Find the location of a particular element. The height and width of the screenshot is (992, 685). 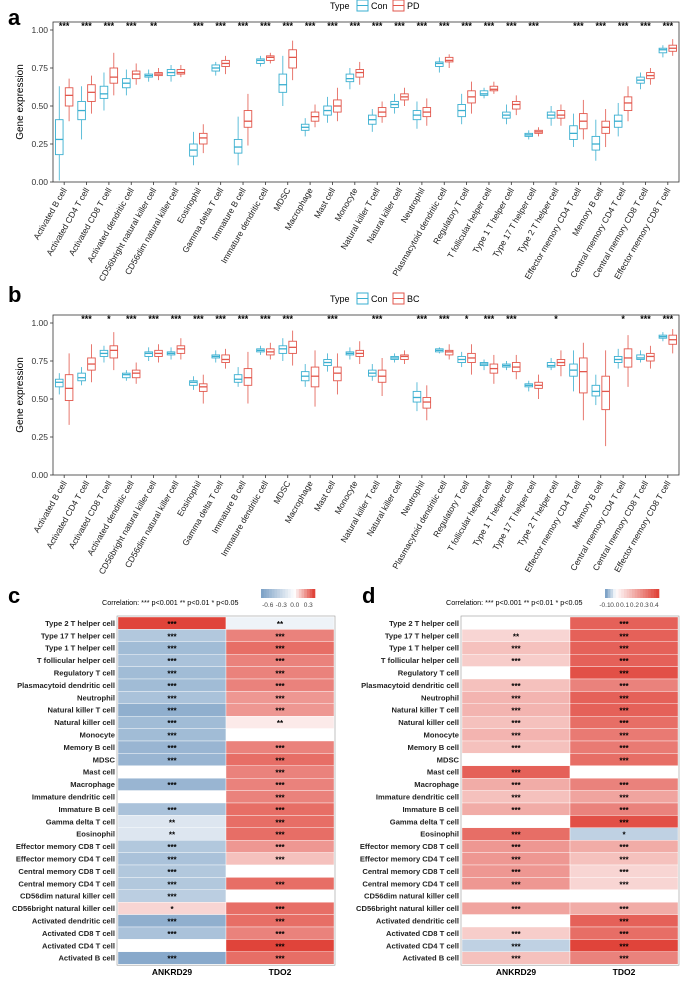

panel-label-b: b is located at coordinates (14, 294).